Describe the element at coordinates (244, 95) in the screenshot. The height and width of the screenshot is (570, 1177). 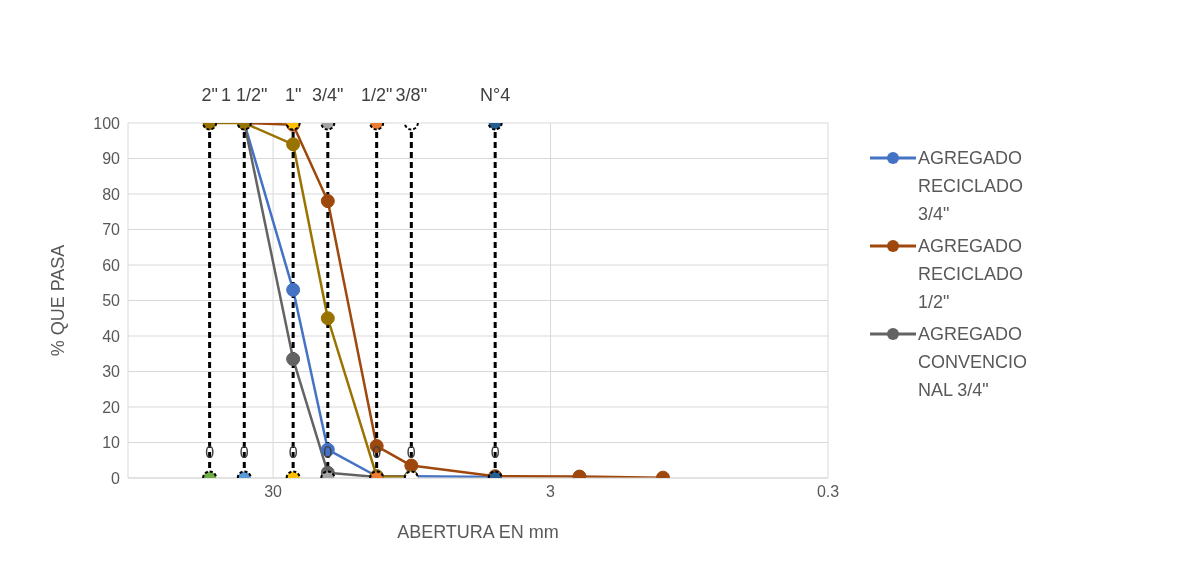
I see `annotation: 1 1/2"` at that location.